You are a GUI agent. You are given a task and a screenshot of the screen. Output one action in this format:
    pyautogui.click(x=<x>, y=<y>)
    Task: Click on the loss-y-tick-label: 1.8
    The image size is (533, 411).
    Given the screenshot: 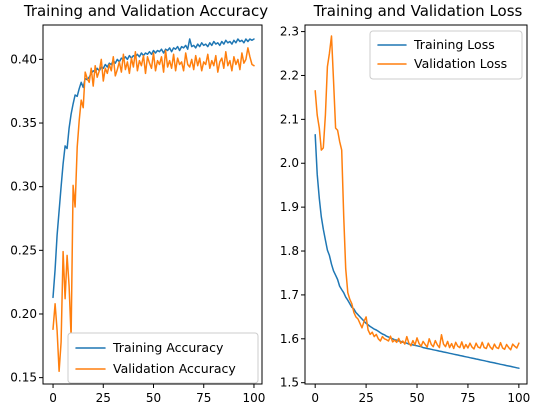 What is the action you would take?
    pyautogui.click(x=289, y=251)
    